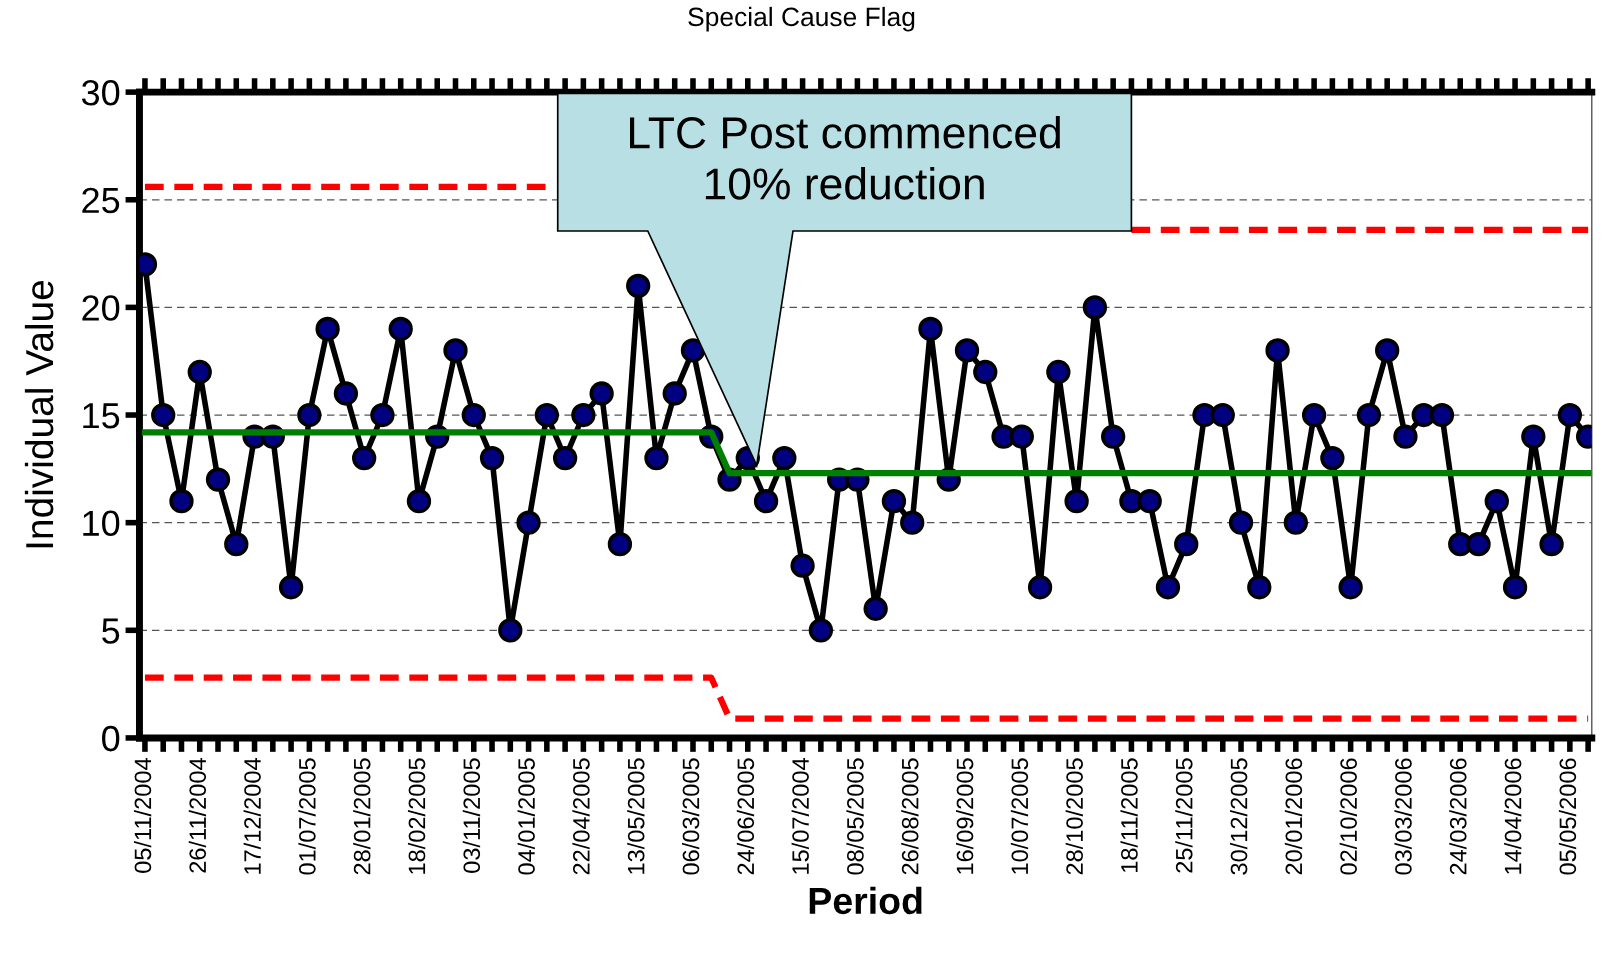 This screenshot has height=980, width=1603. Describe the element at coordinates (855, 816) in the screenshot. I see `x-tick-label: 08/05/2005` at that location.